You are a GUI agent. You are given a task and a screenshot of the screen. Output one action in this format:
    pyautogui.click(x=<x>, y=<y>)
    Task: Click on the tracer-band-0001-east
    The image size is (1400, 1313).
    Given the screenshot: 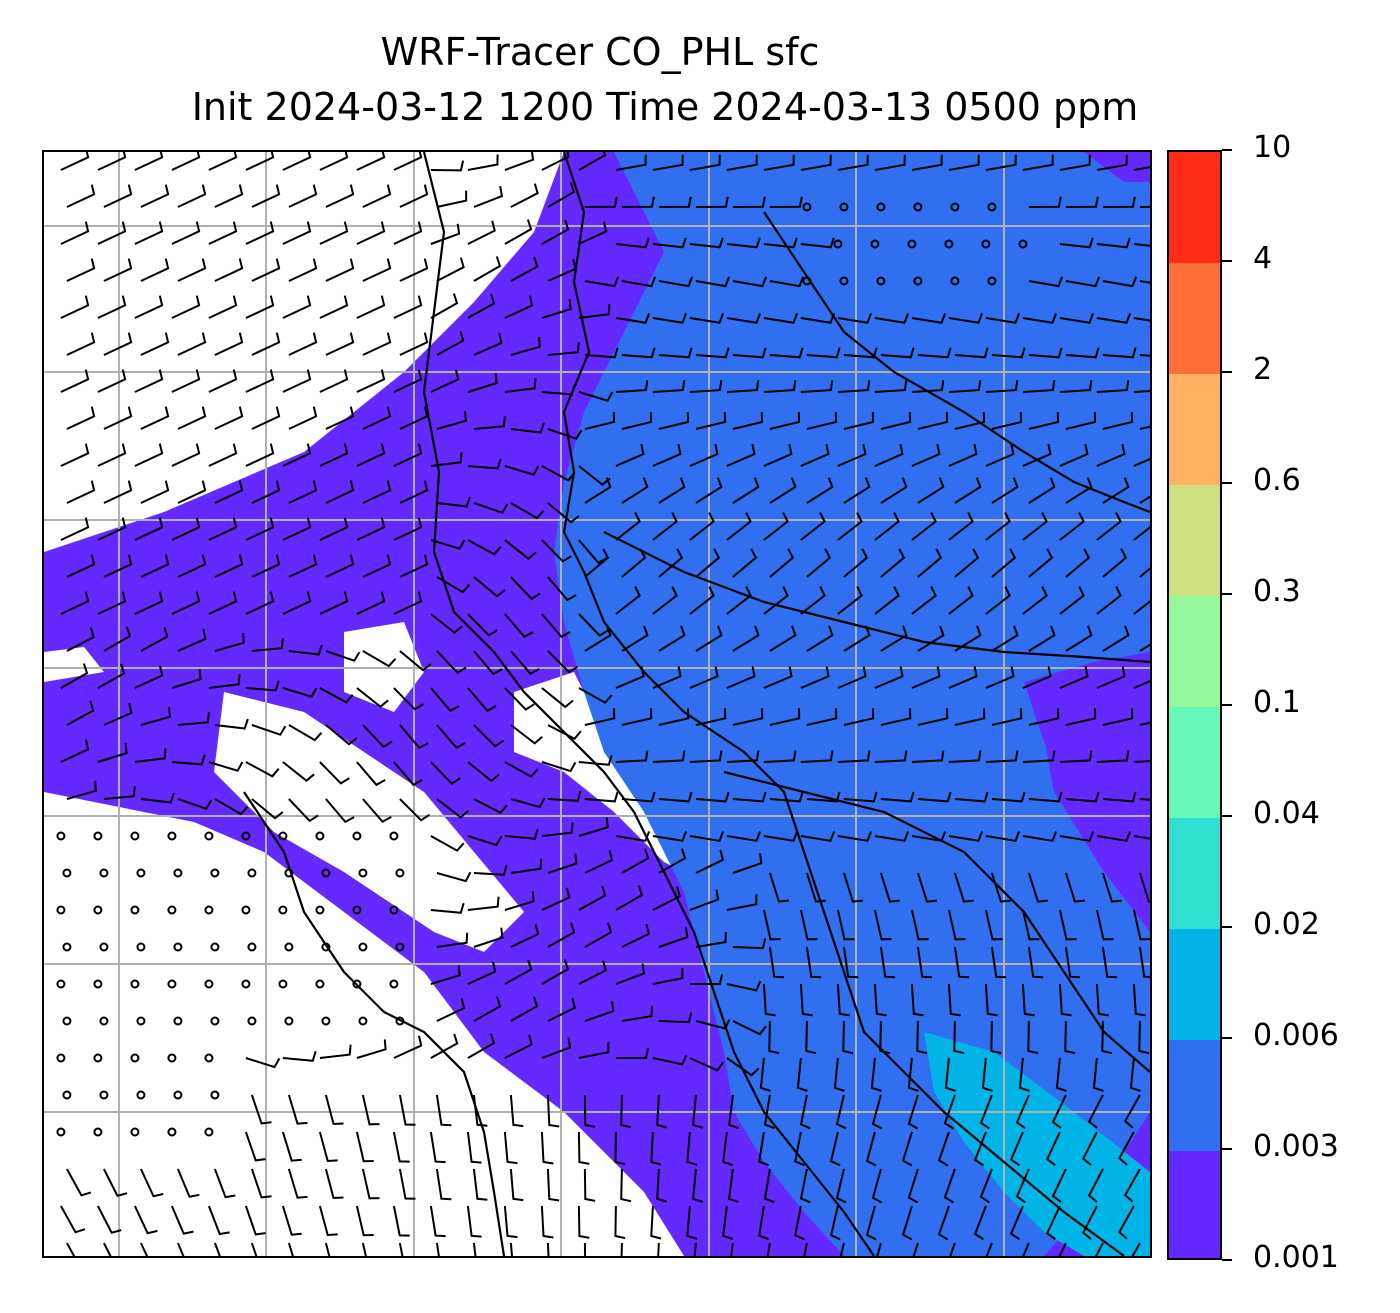 What is the action you would take?
    pyautogui.click(x=1092, y=807)
    